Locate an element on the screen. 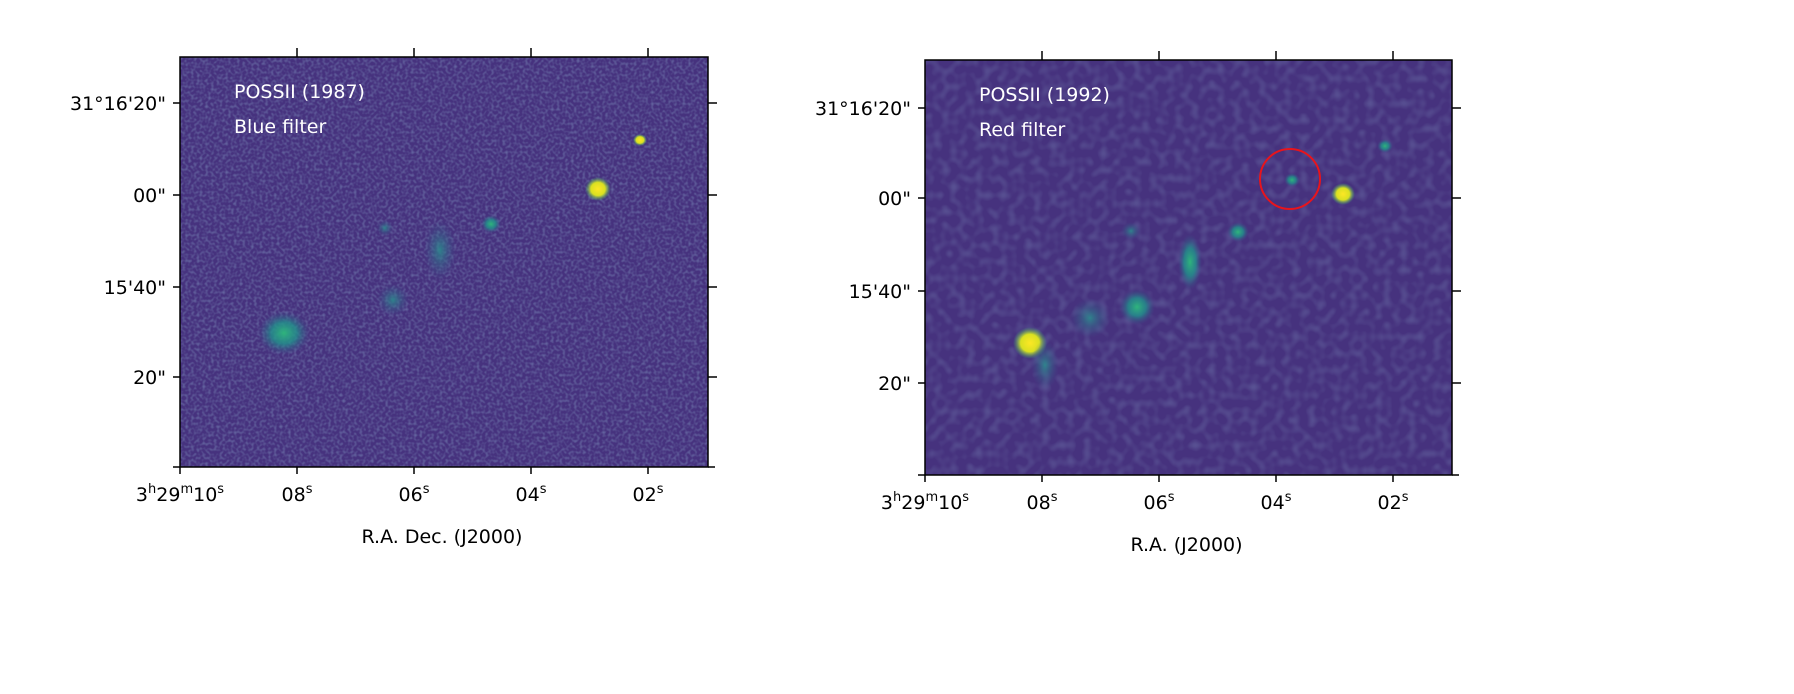 The height and width of the screenshot is (694, 1794). survey-label: POSSII (1987) is located at coordinates (299, 92).